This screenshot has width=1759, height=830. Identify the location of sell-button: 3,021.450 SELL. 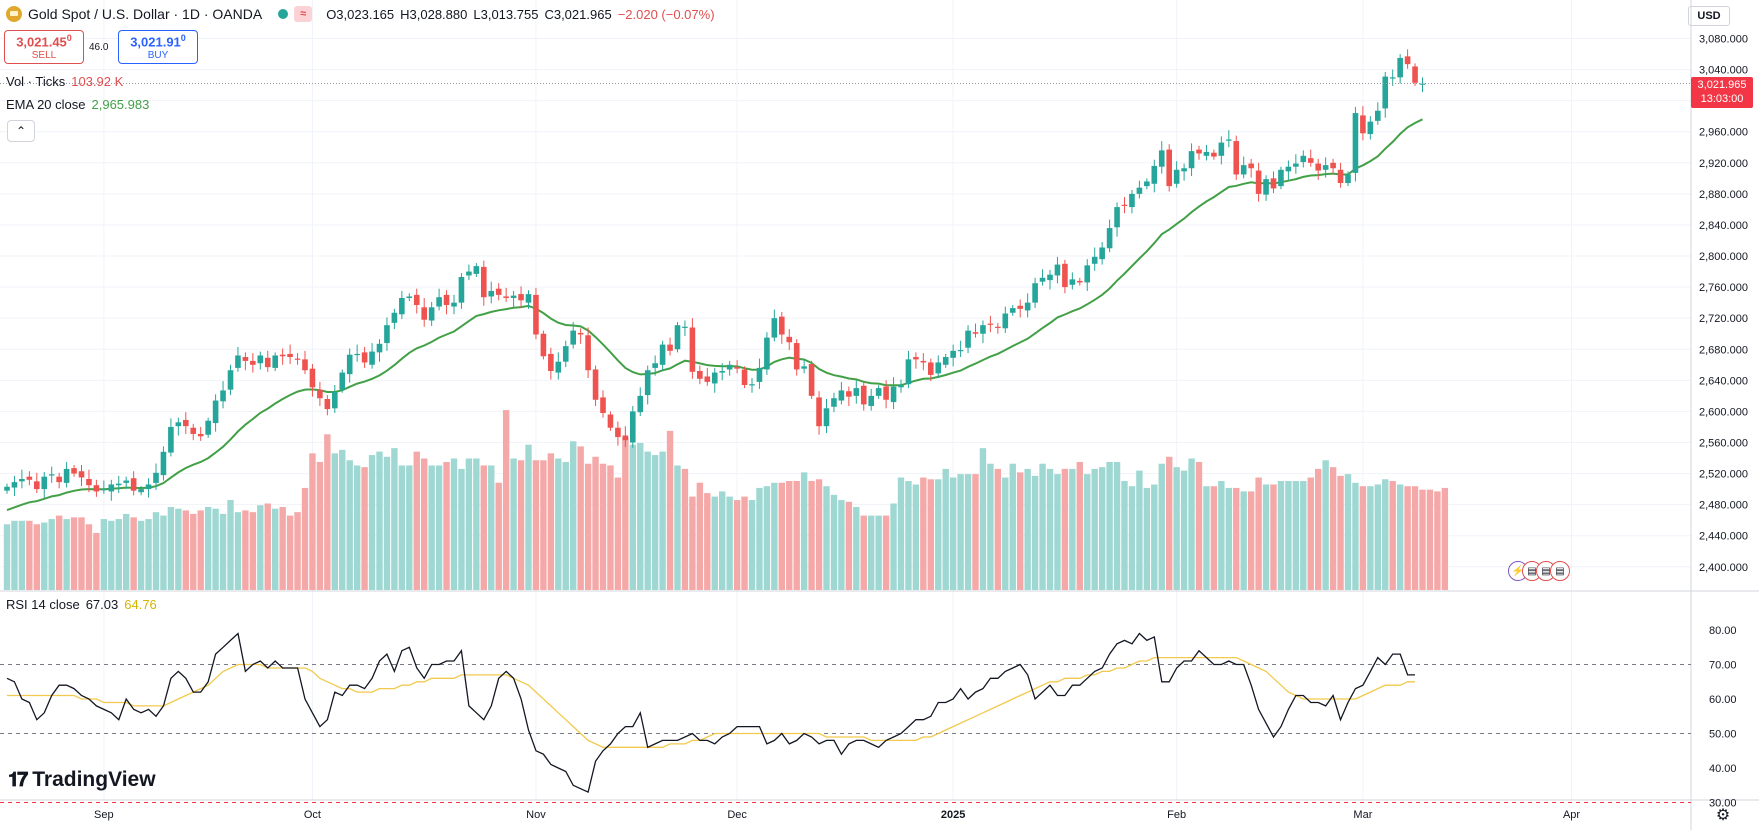
(44, 47).